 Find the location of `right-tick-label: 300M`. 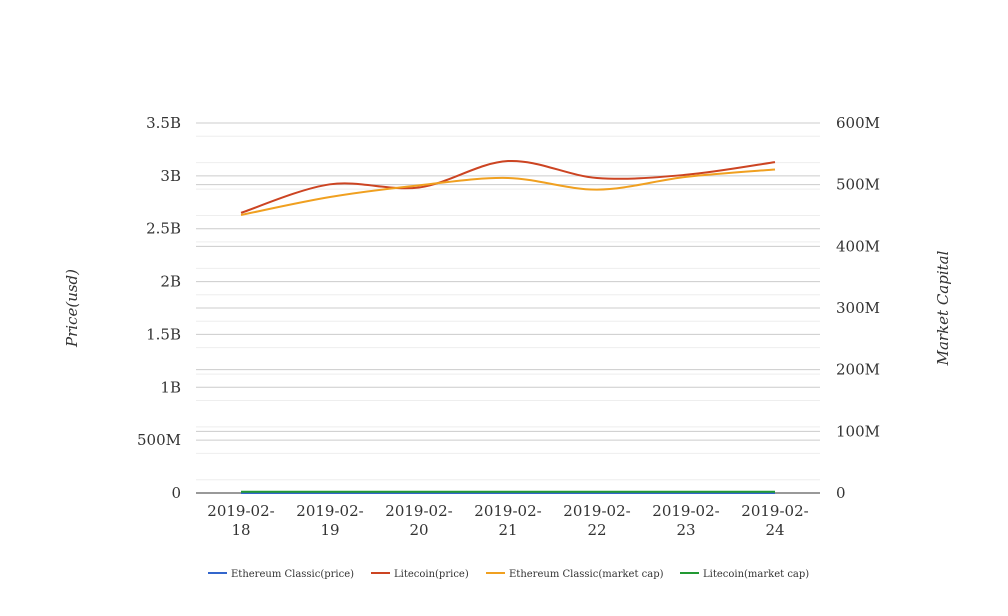

right-tick-label: 300M is located at coordinates (858, 308).